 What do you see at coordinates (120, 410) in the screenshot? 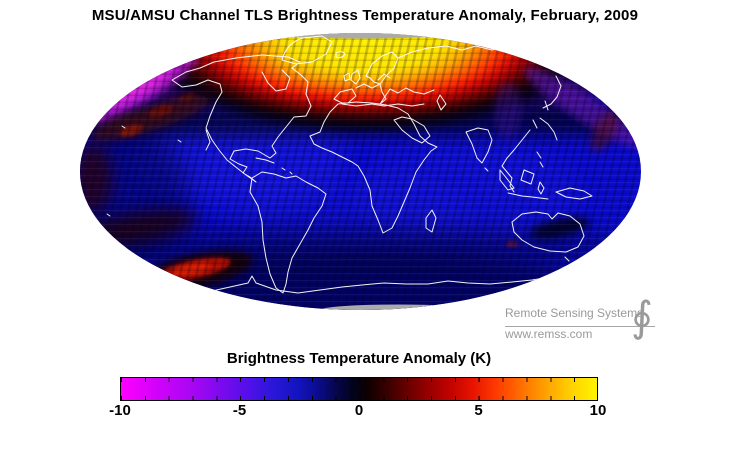
I see `tick-label-neg10: -10` at bounding box center [120, 410].